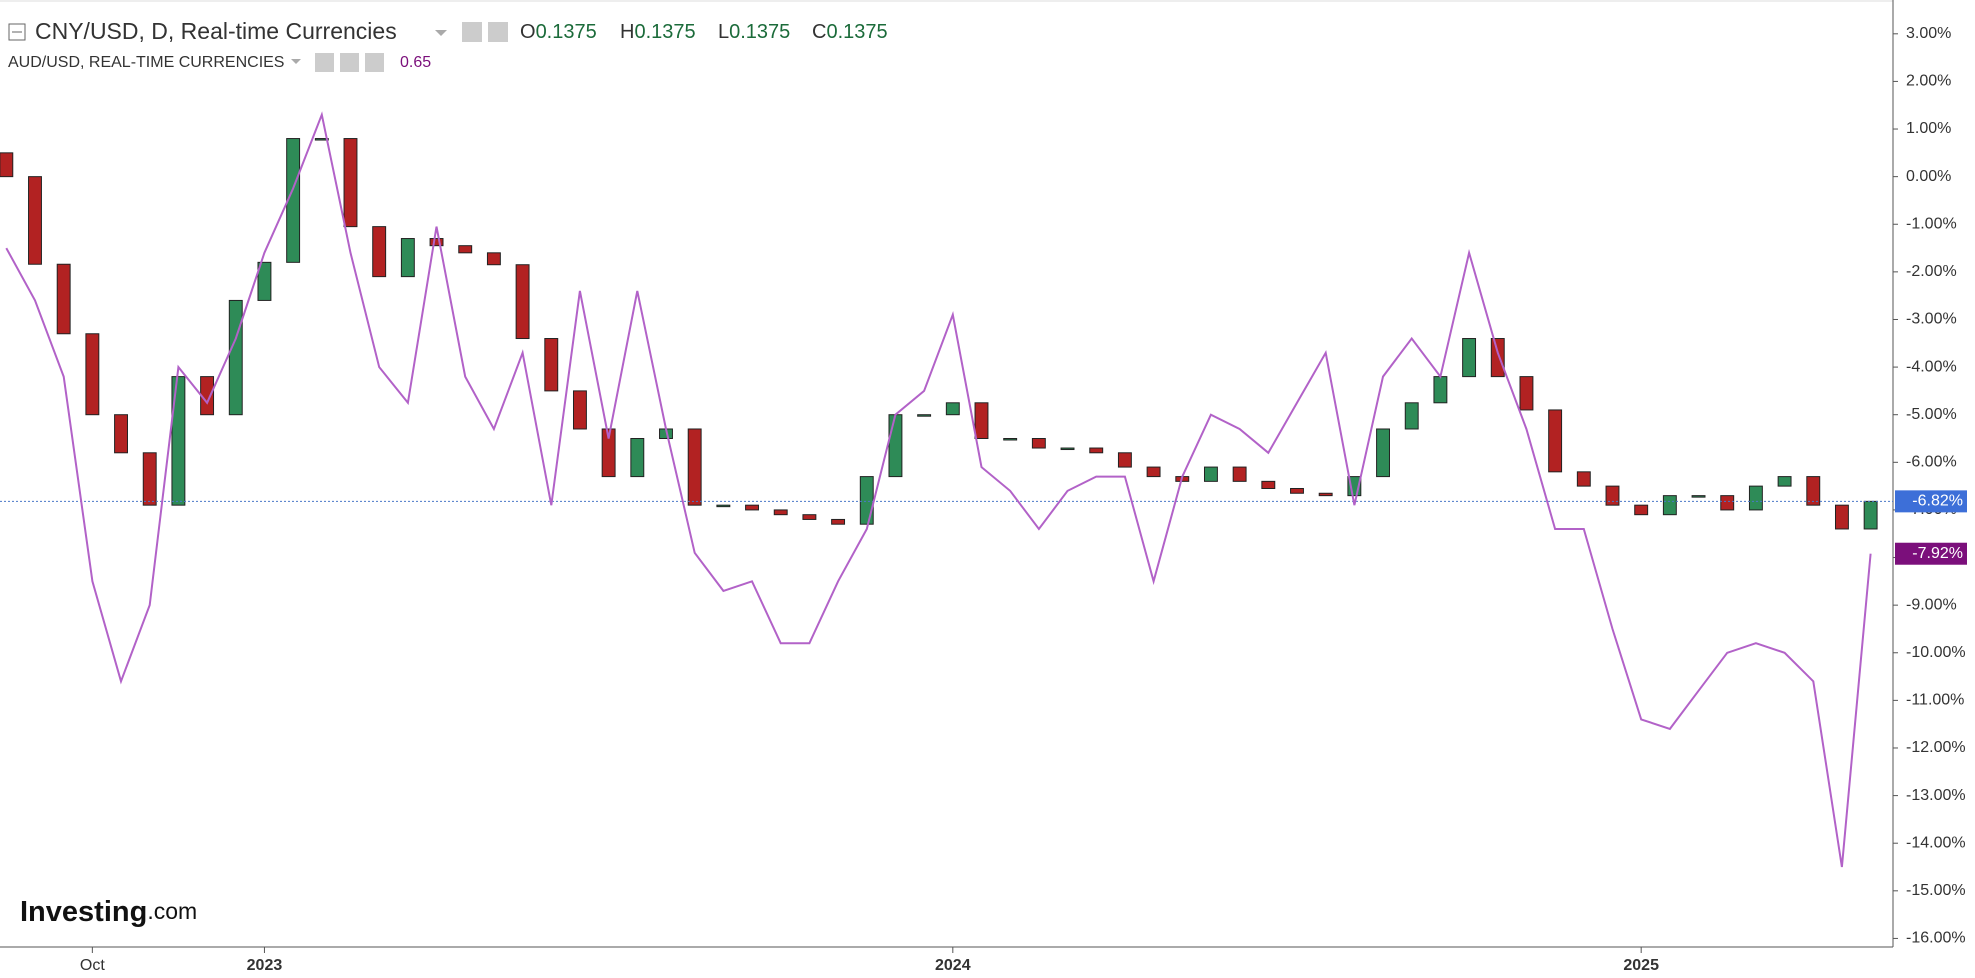  What do you see at coordinates (1935, 700) in the screenshot?
I see `y-tick-label: -11.00%` at bounding box center [1935, 700].